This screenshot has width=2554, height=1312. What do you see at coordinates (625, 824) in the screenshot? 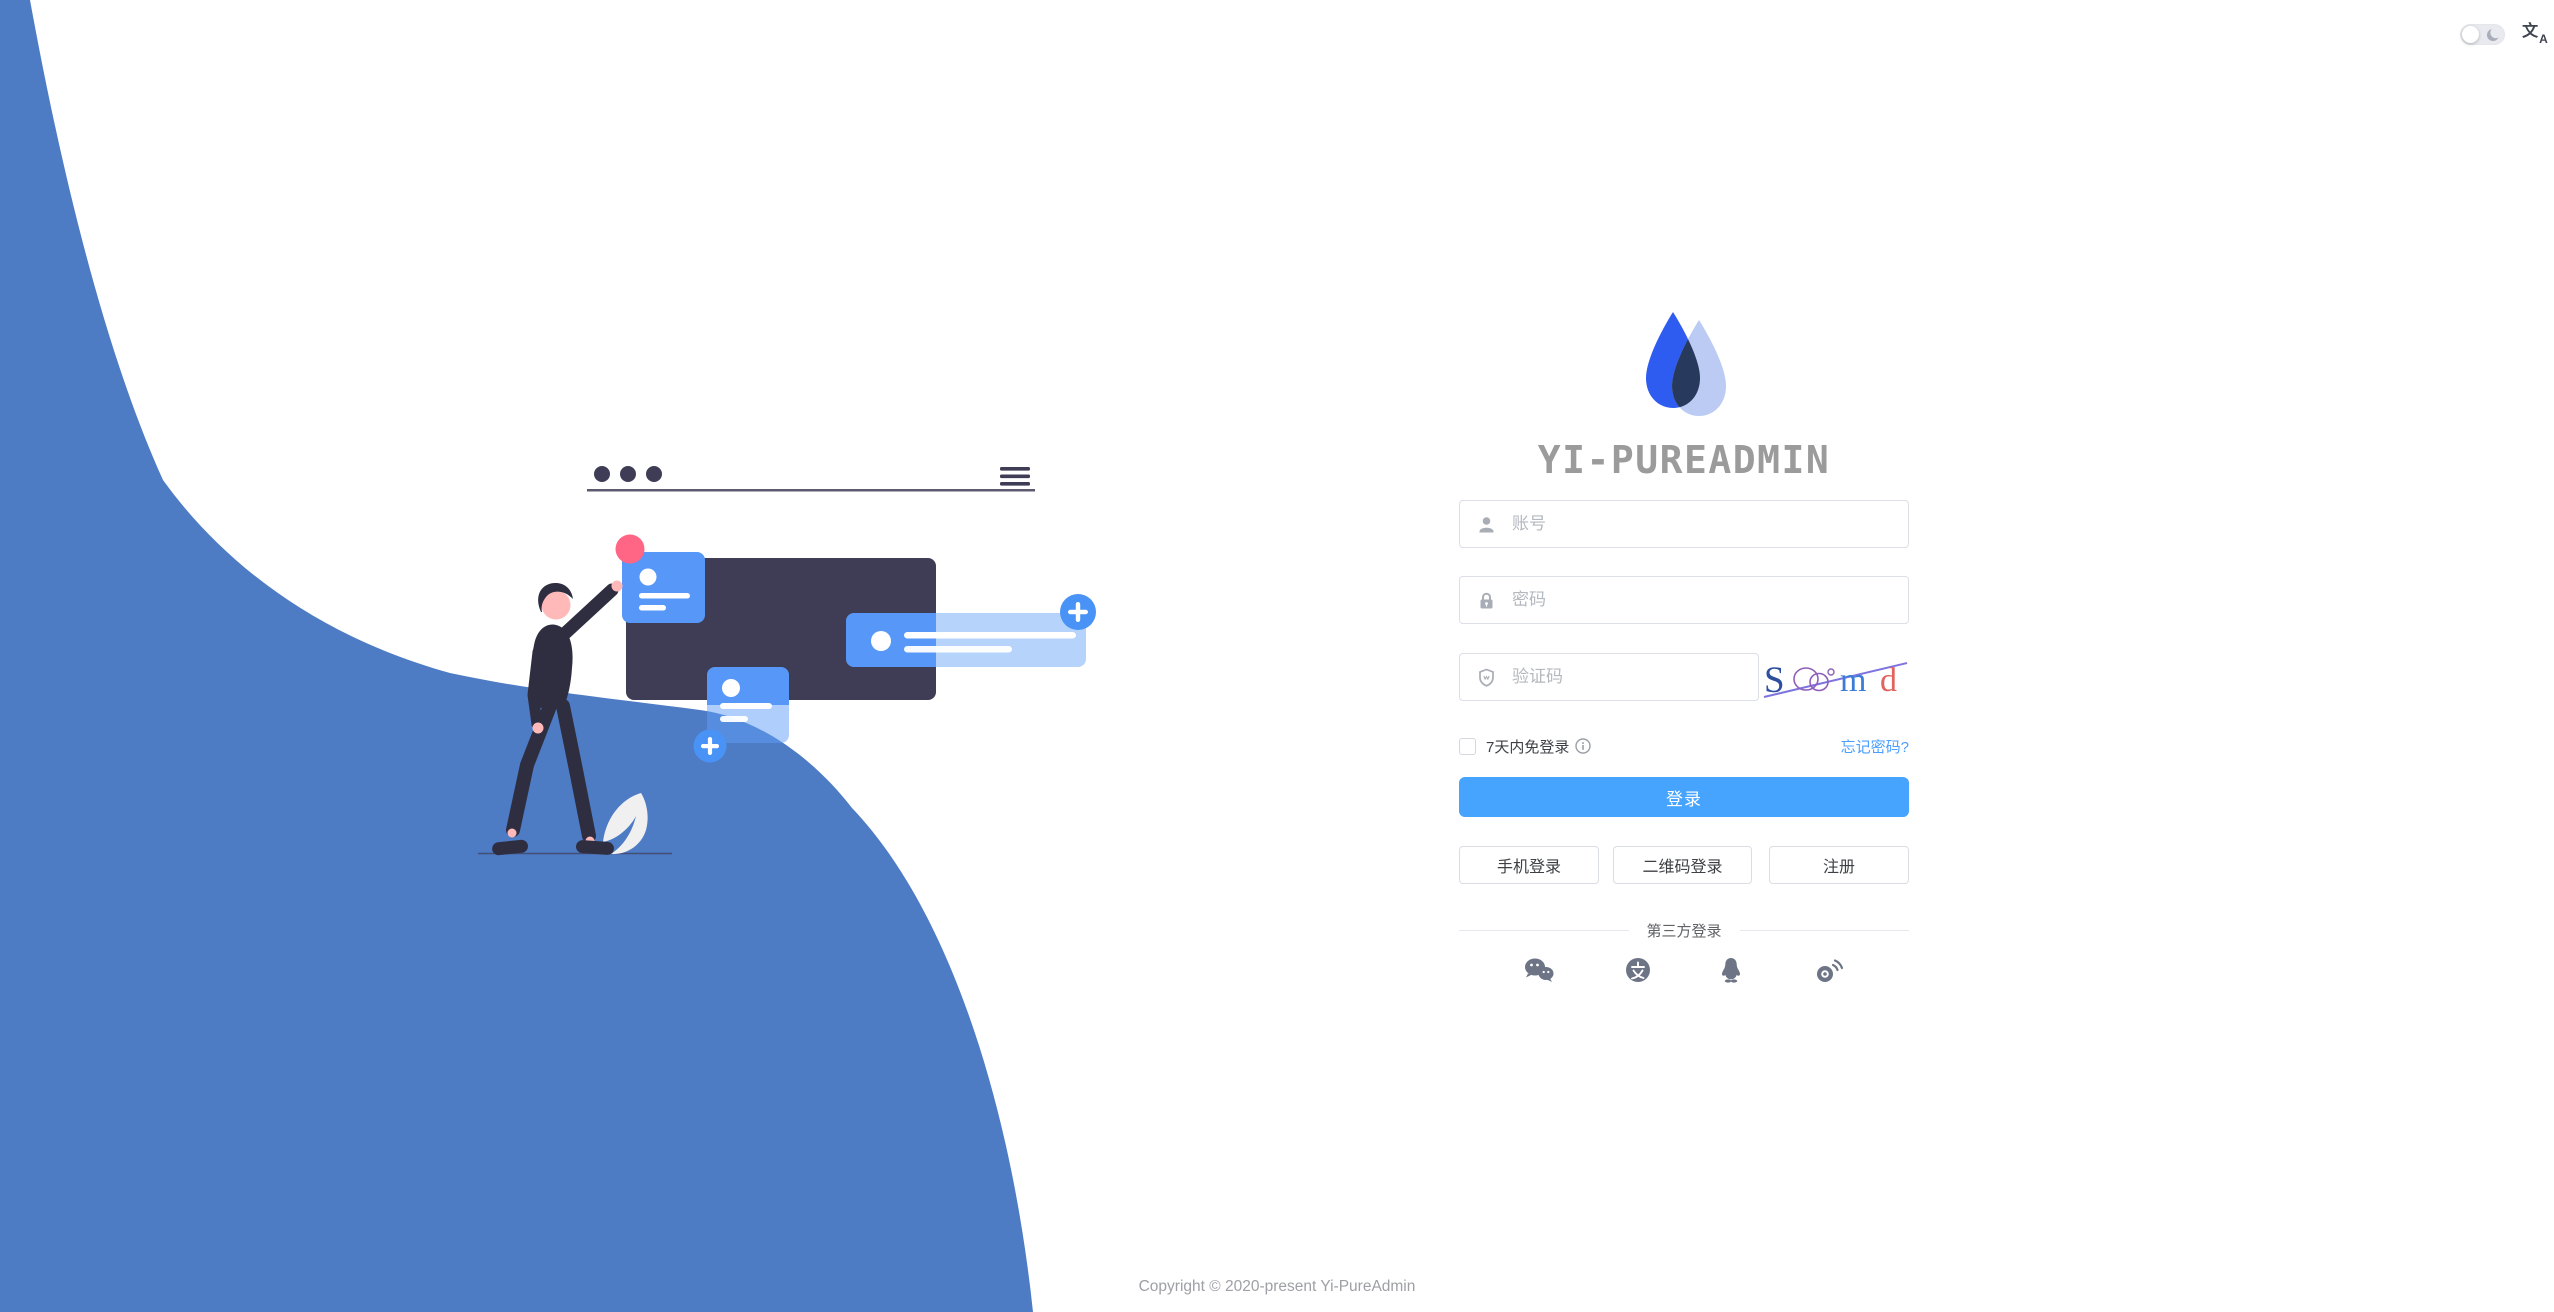
I see `leaf` at bounding box center [625, 824].